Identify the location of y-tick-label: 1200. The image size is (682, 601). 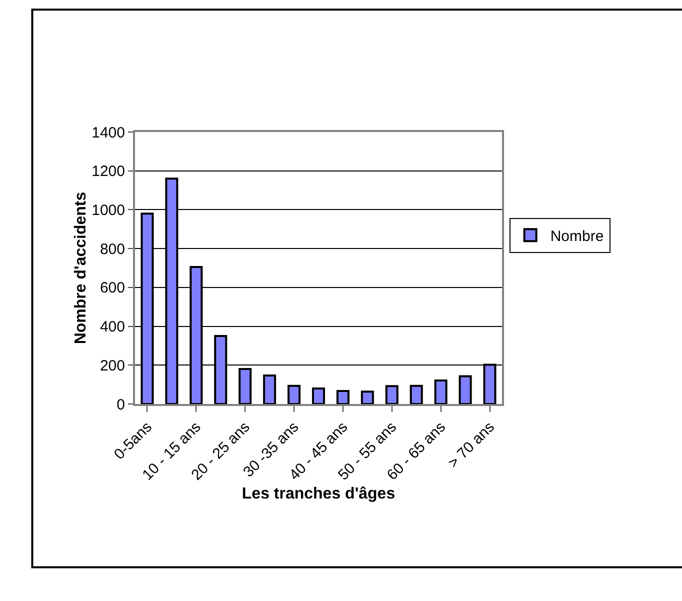
(108, 171).